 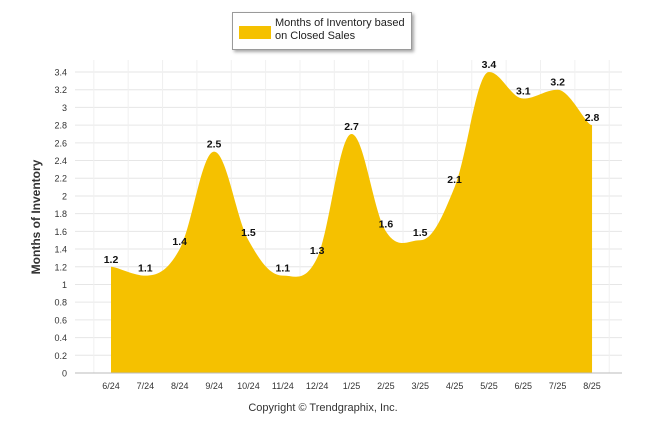 What do you see at coordinates (454, 180) in the screenshot?
I see `data-label: 2.1` at bounding box center [454, 180].